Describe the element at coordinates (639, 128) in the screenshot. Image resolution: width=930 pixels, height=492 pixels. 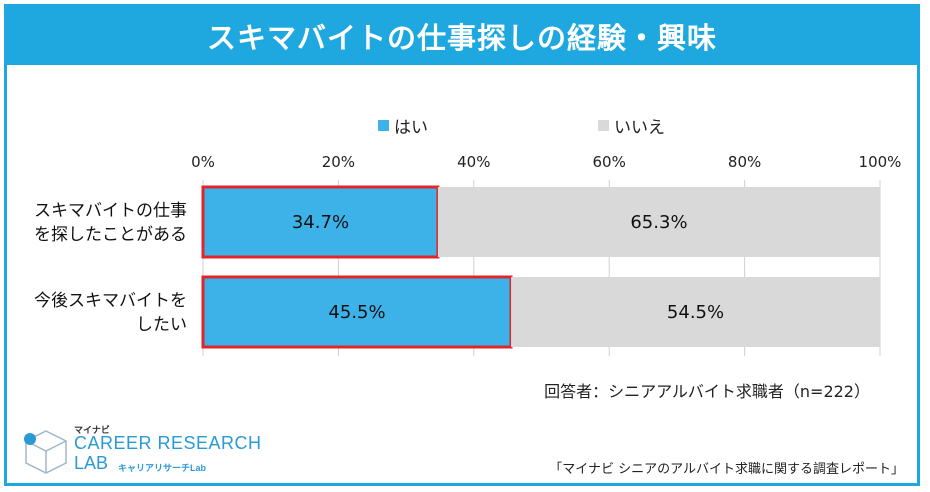
I see `legend-label-no: いいえ` at that location.